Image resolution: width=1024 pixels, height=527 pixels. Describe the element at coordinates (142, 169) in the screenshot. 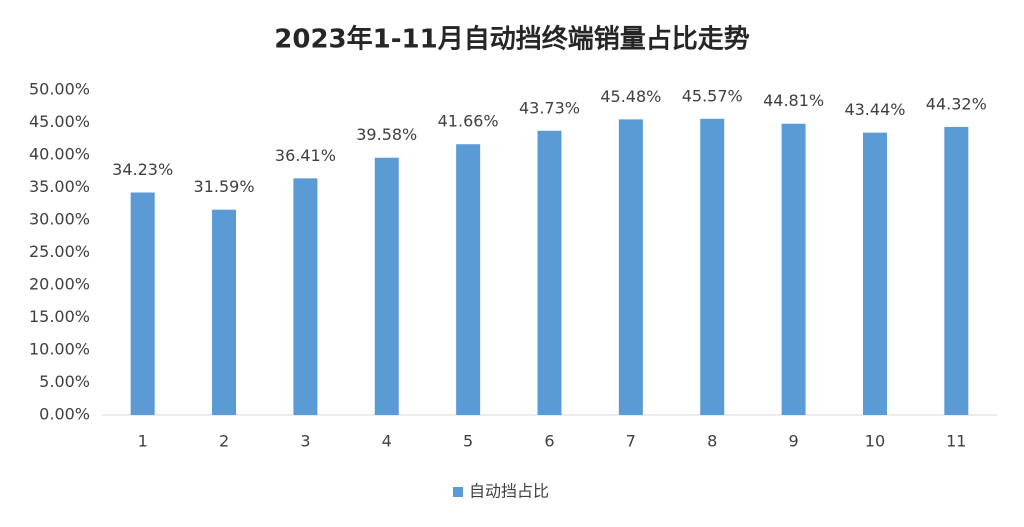

I see `data-label: 34.23%` at that location.